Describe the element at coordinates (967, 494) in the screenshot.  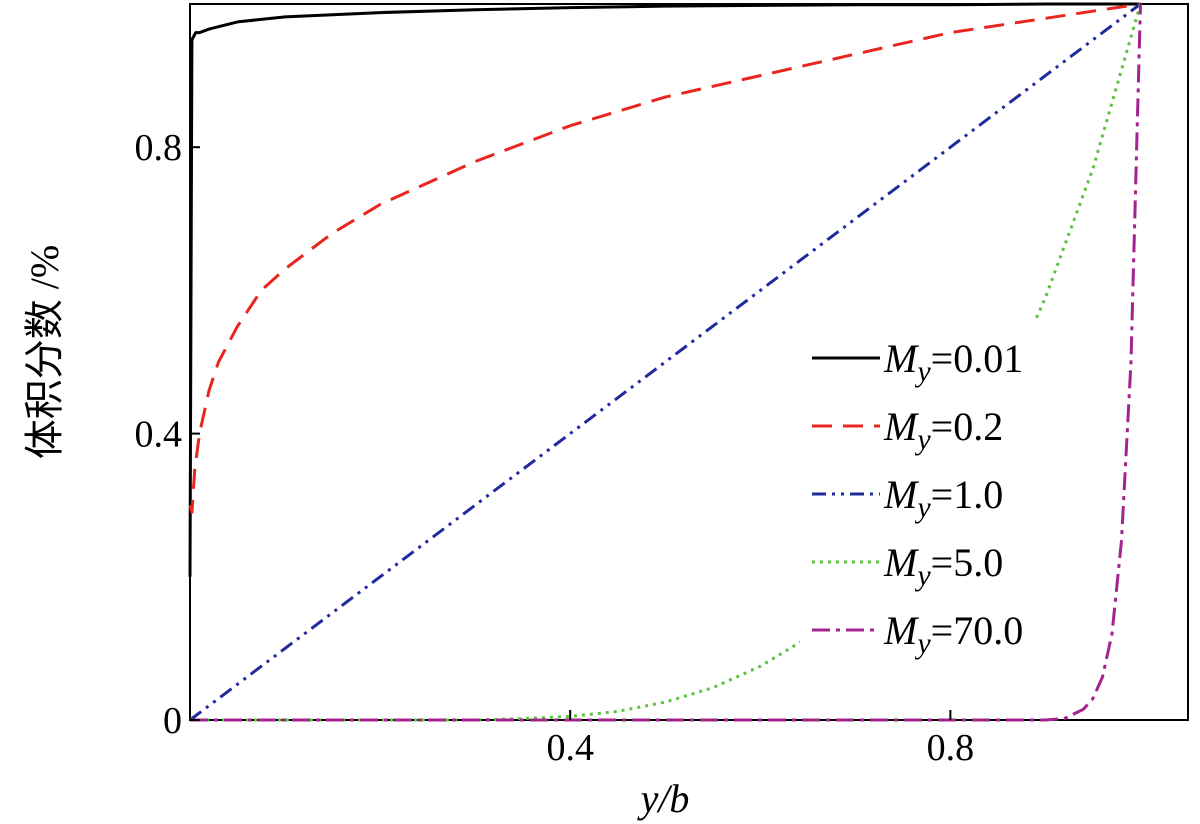
I see `legend-value: =1.0` at that location.